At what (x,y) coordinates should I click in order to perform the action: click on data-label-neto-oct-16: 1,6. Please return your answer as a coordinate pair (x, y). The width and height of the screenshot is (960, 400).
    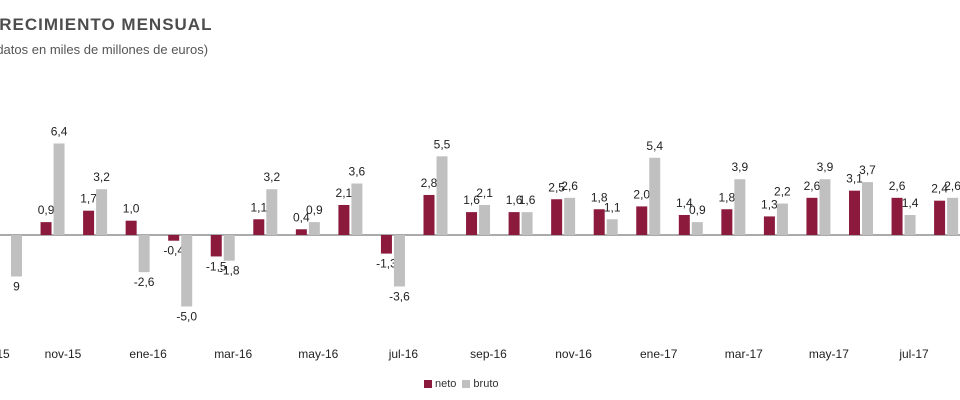
    Looking at the image, I should click on (514, 200).